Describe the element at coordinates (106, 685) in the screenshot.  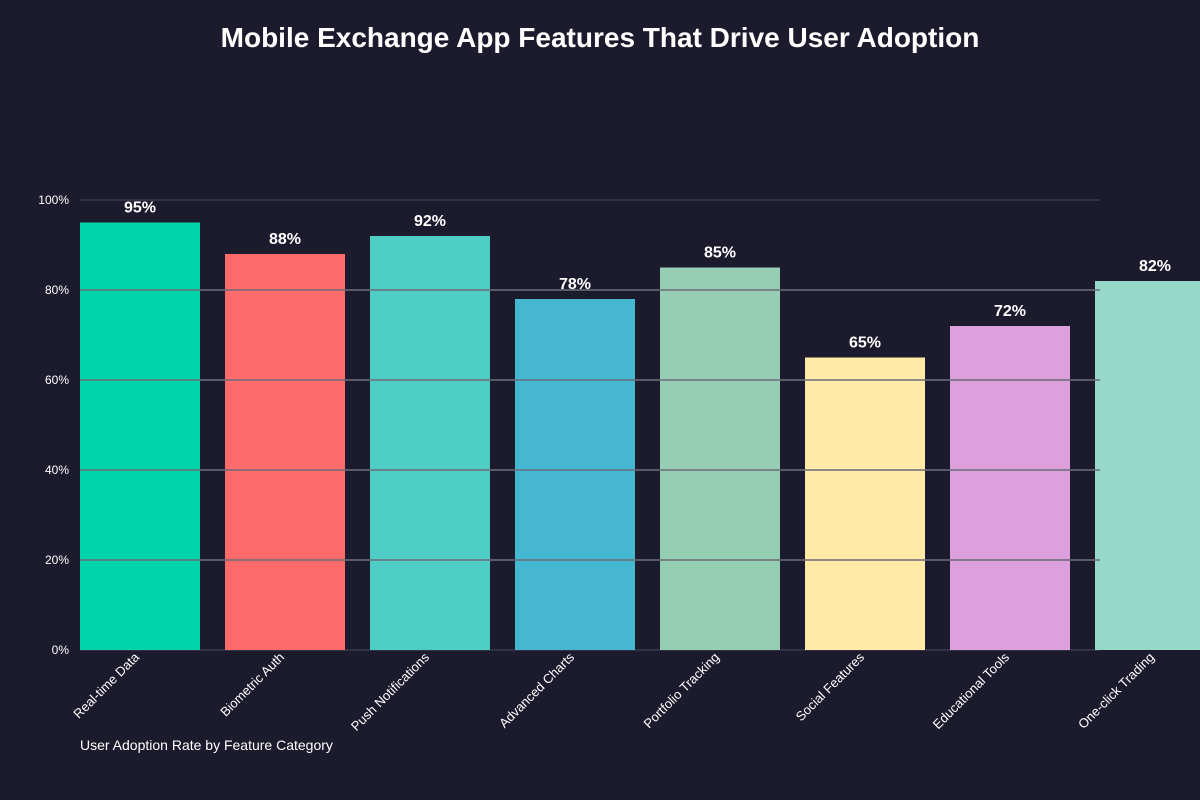
I see `x-tick-label: Real-time Data` at that location.